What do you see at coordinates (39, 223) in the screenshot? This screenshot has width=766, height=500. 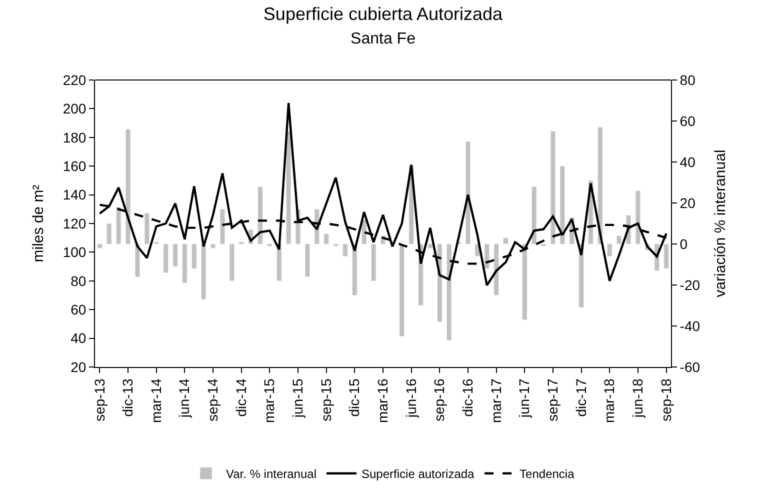 I see `y-axis-title: miles de m²` at bounding box center [39, 223].